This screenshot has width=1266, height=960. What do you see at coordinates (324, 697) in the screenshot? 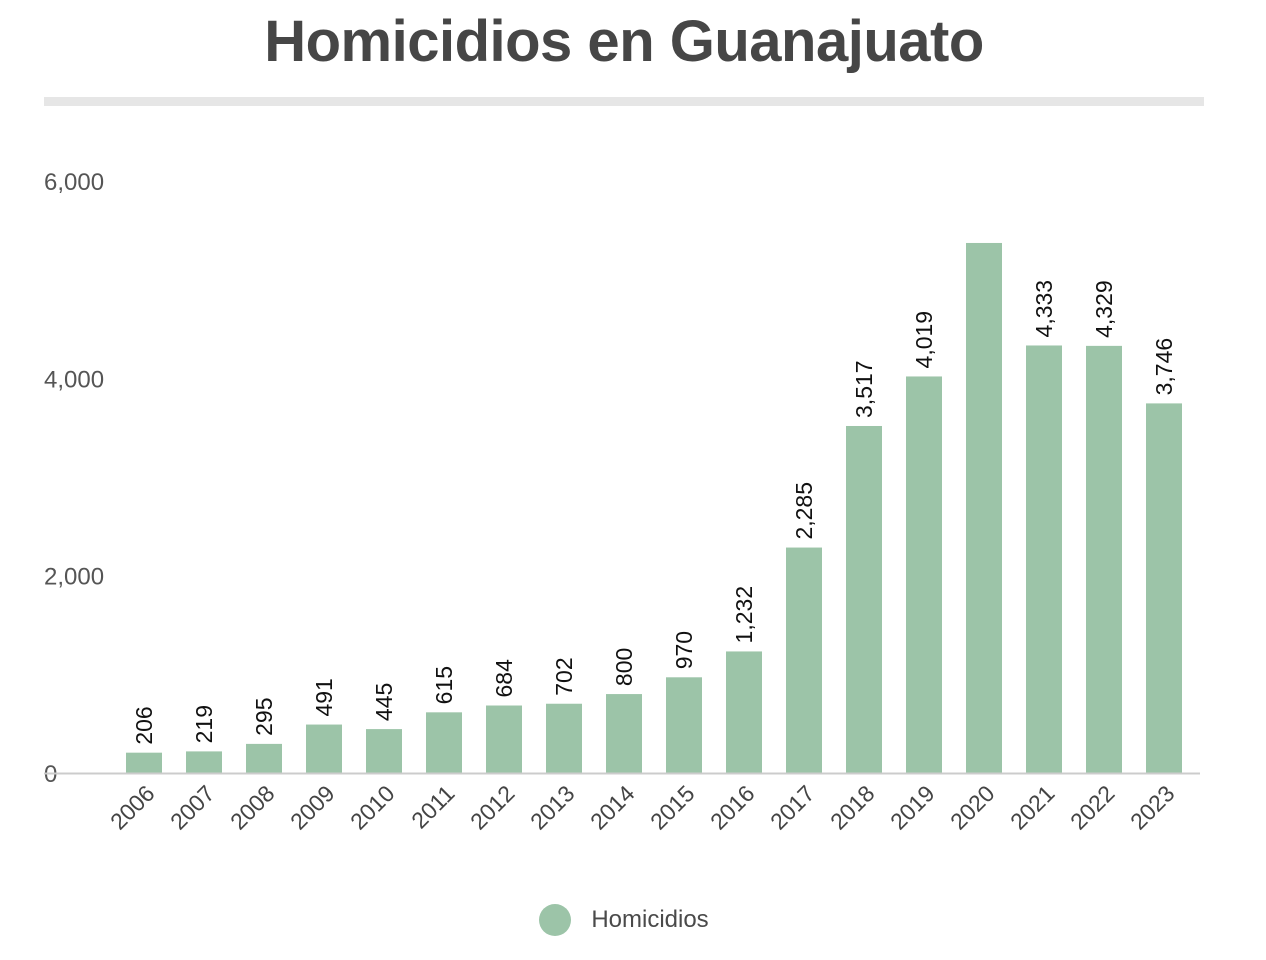
I see `data-label: 491` at bounding box center [324, 697].